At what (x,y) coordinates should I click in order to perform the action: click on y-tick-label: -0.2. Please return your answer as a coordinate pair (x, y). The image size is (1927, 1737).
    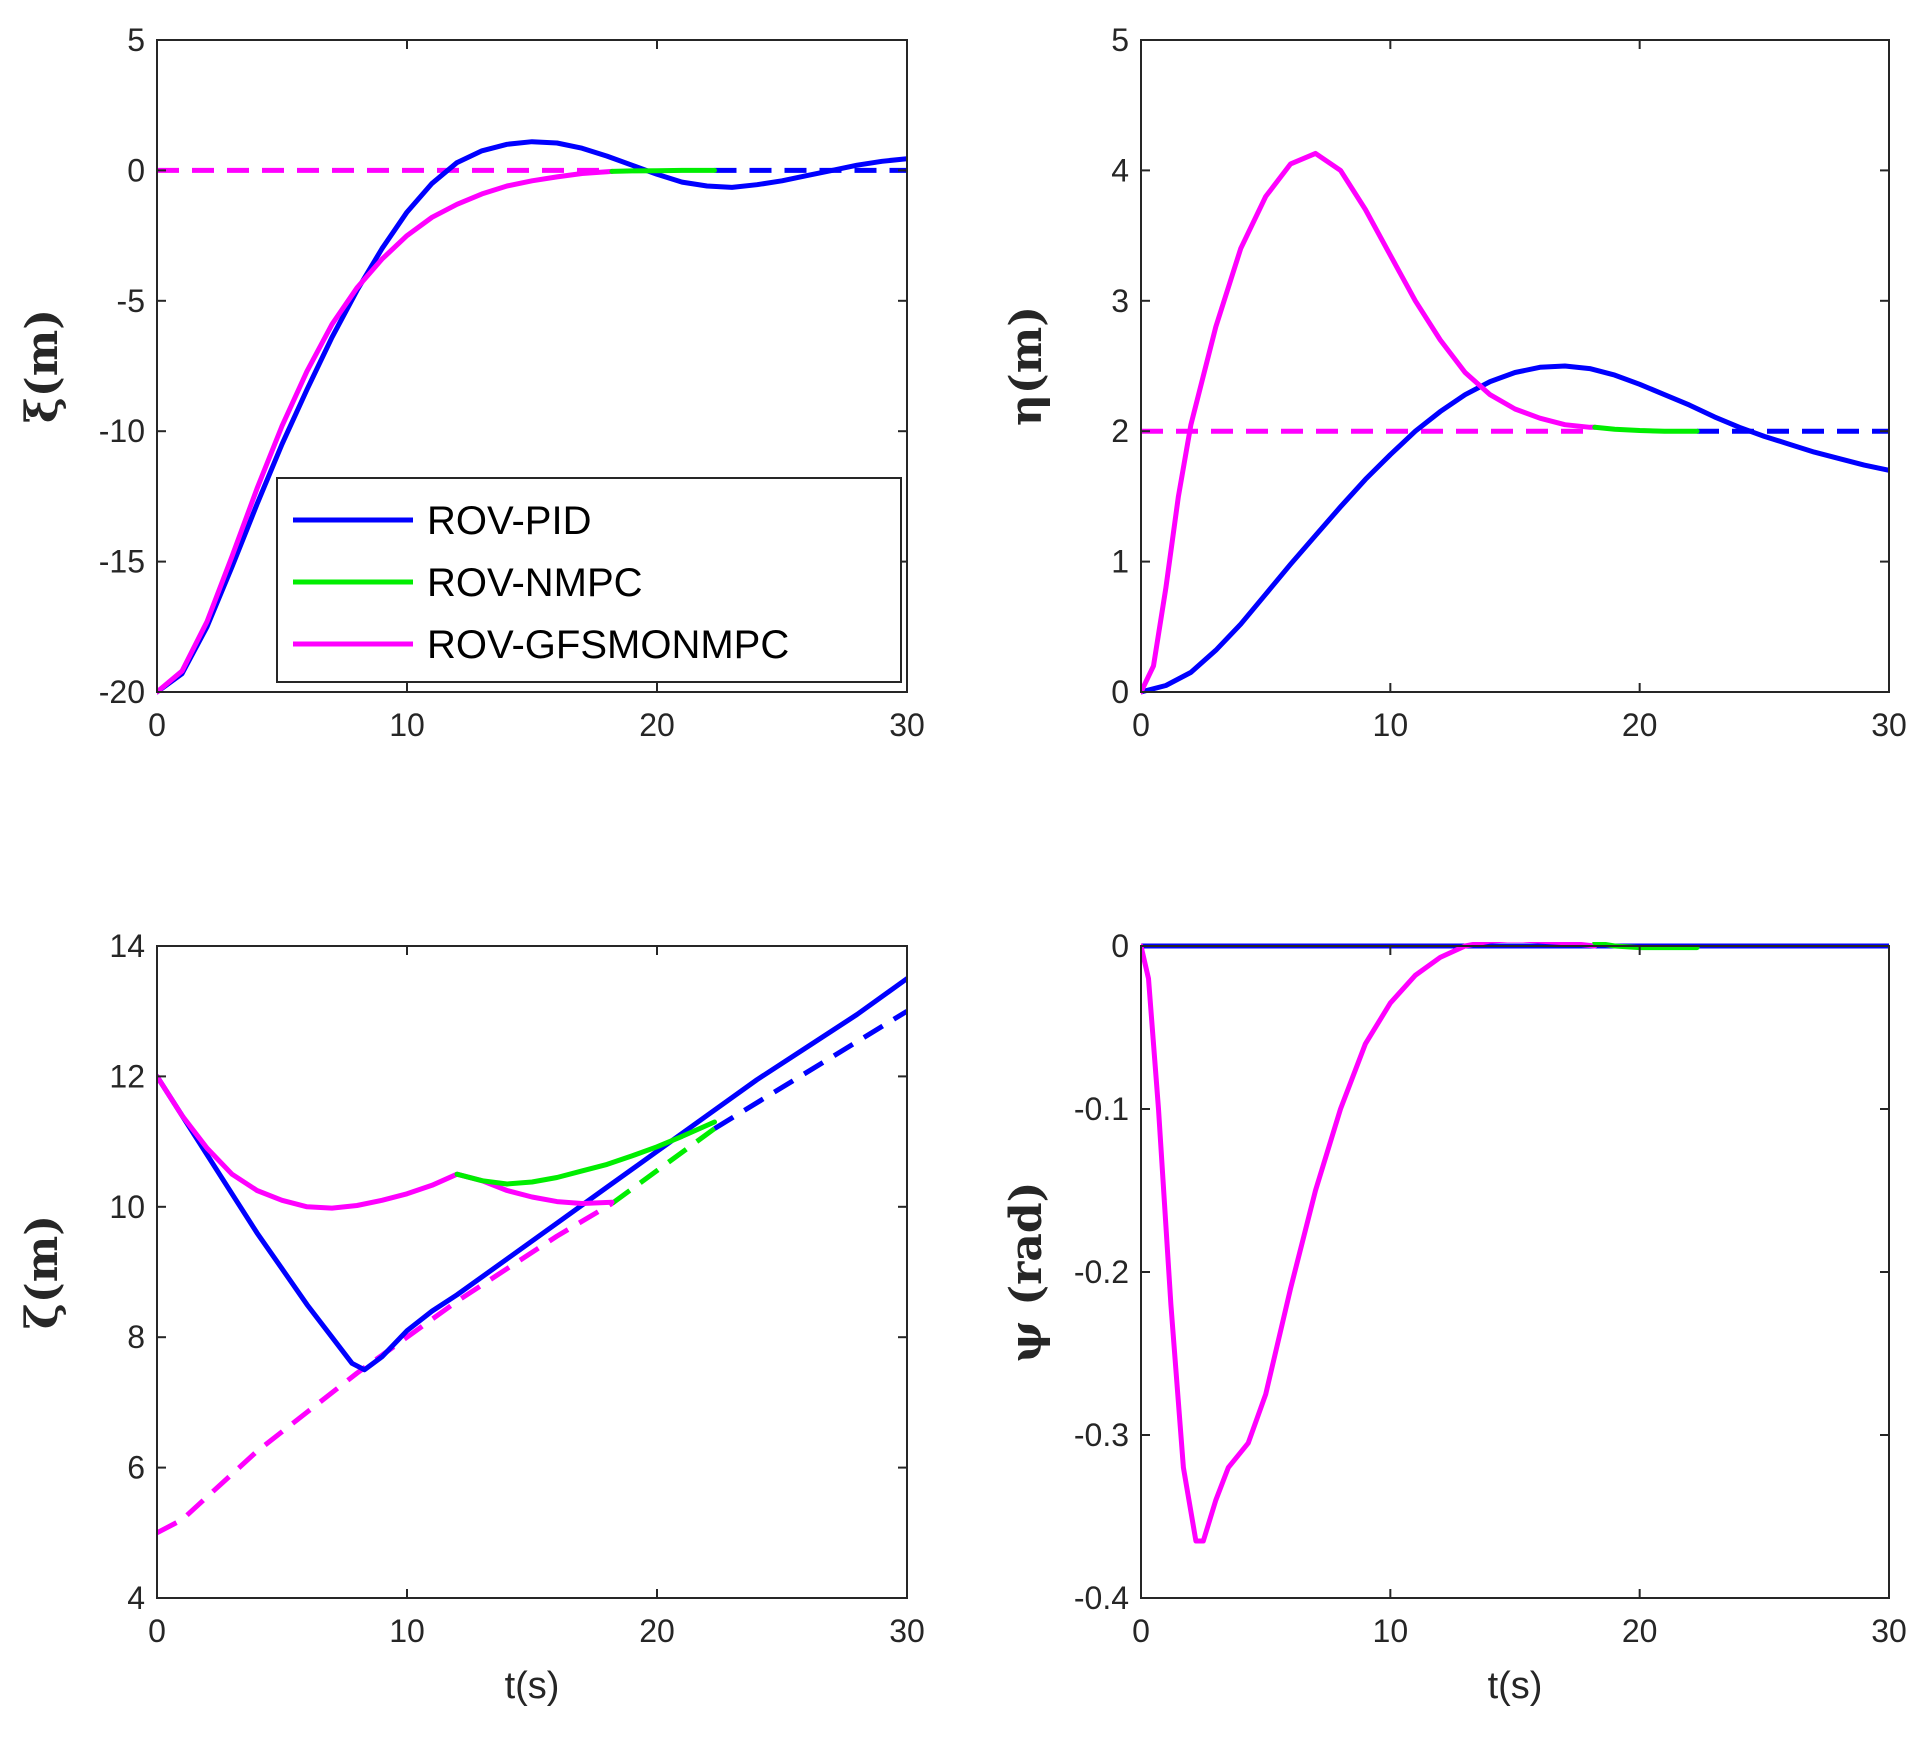
    Looking at the image, I should click on (1101, 1272).